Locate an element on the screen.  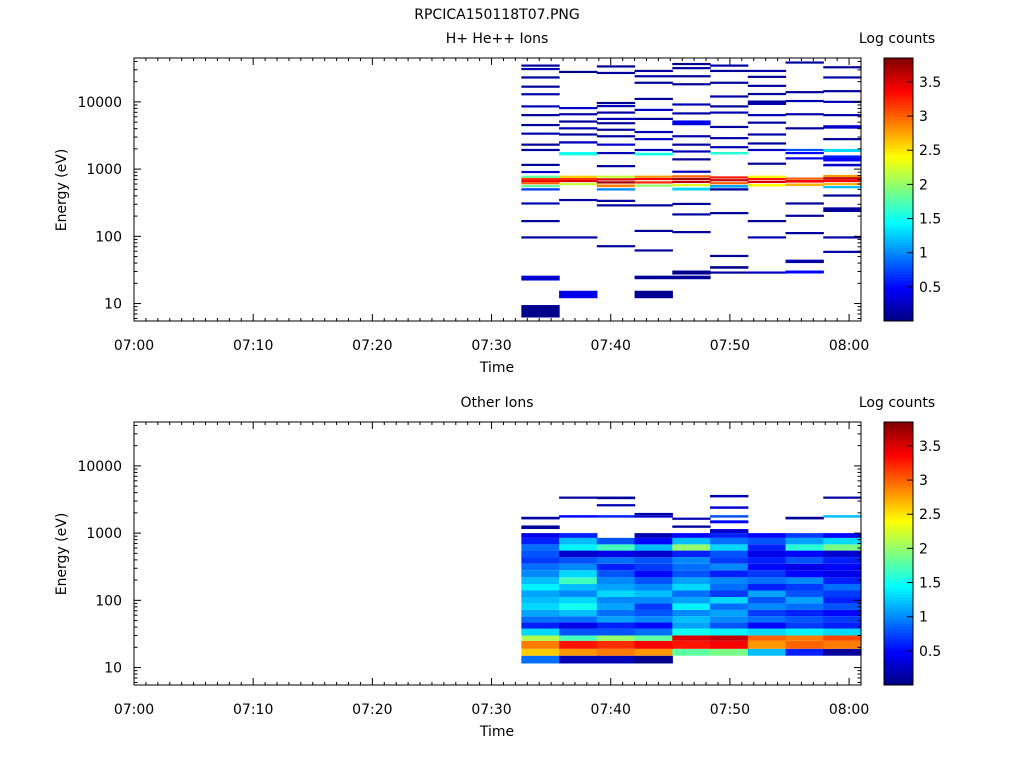
y-tick-label: 10 is located at coordinates (113, 305).